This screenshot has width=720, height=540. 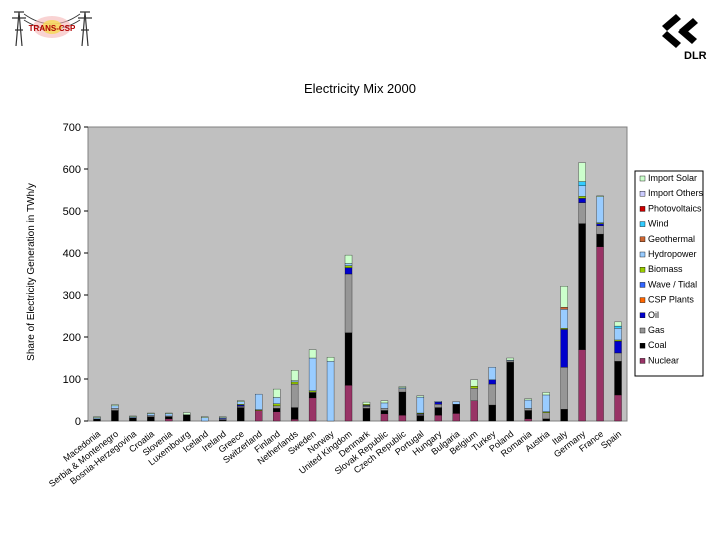 I want to click on legend-entry: Wind, so click(x=658, y=224).